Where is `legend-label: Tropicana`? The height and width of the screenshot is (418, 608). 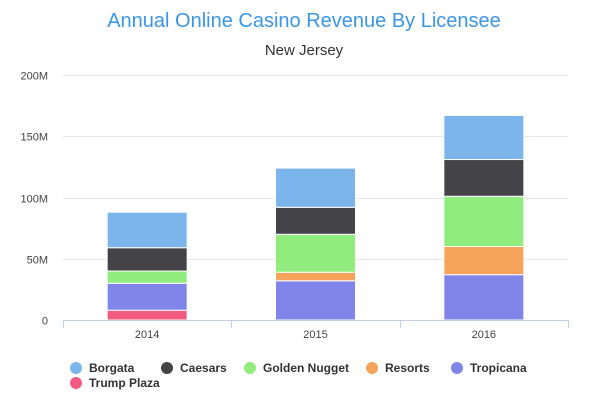
legend-label: Tropicana is located at coordinates (498, 368).